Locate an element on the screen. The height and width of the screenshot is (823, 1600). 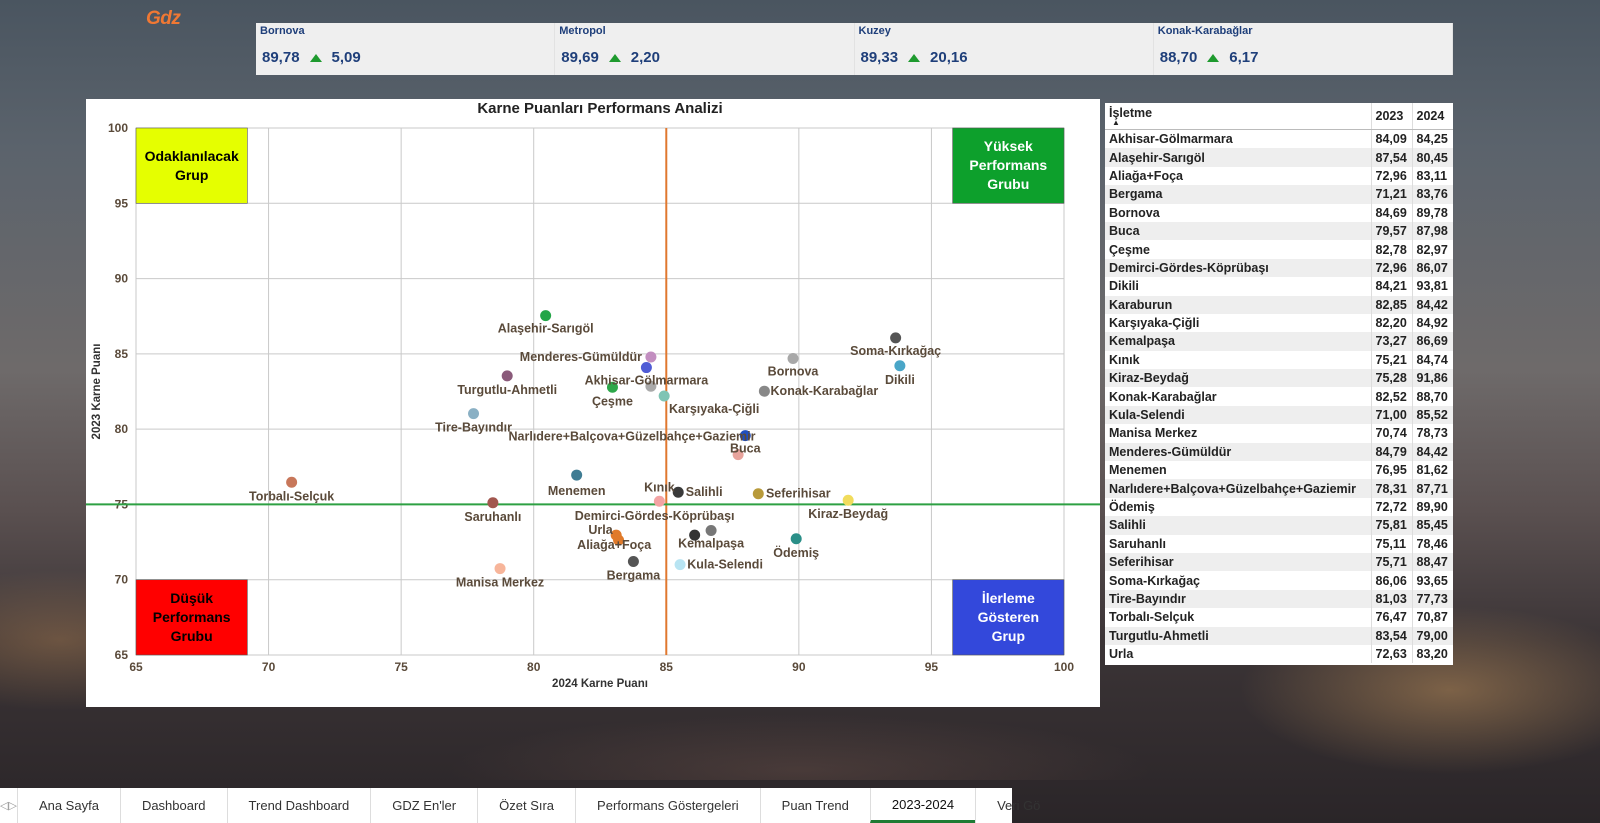
sheet-tab: Dashboard is located at coordinates (173, 805).